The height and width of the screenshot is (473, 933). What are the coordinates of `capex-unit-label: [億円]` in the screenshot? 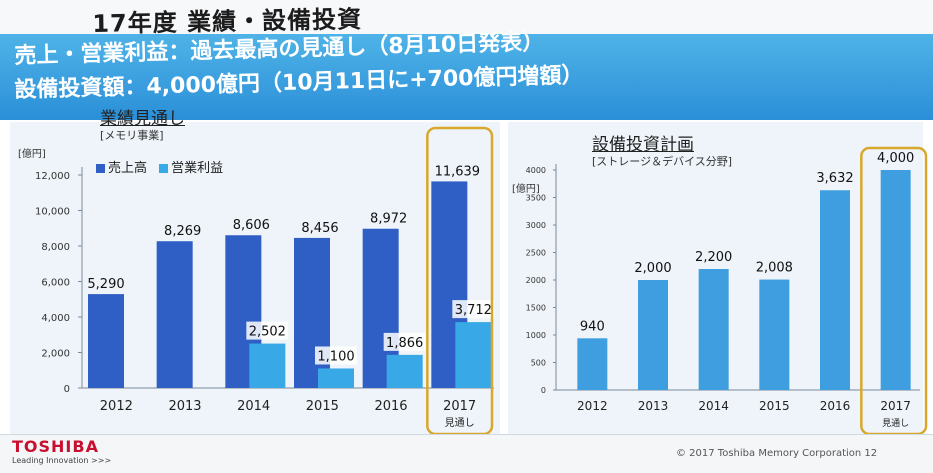 It's located at (526, 189).